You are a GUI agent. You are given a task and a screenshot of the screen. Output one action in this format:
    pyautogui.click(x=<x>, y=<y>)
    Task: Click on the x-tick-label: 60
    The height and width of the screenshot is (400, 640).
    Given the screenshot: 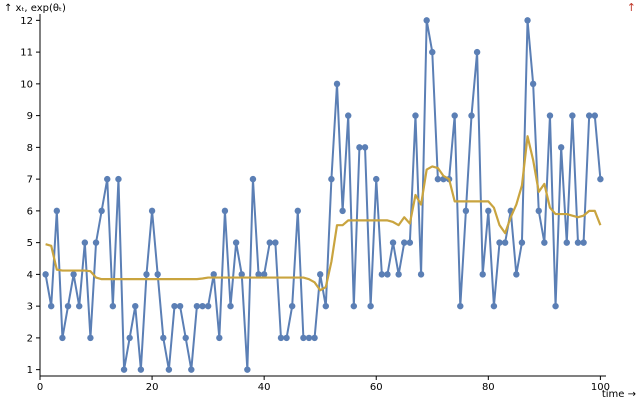 What is the action you would take?
    pyautogui.click(x=376, y=387)
    